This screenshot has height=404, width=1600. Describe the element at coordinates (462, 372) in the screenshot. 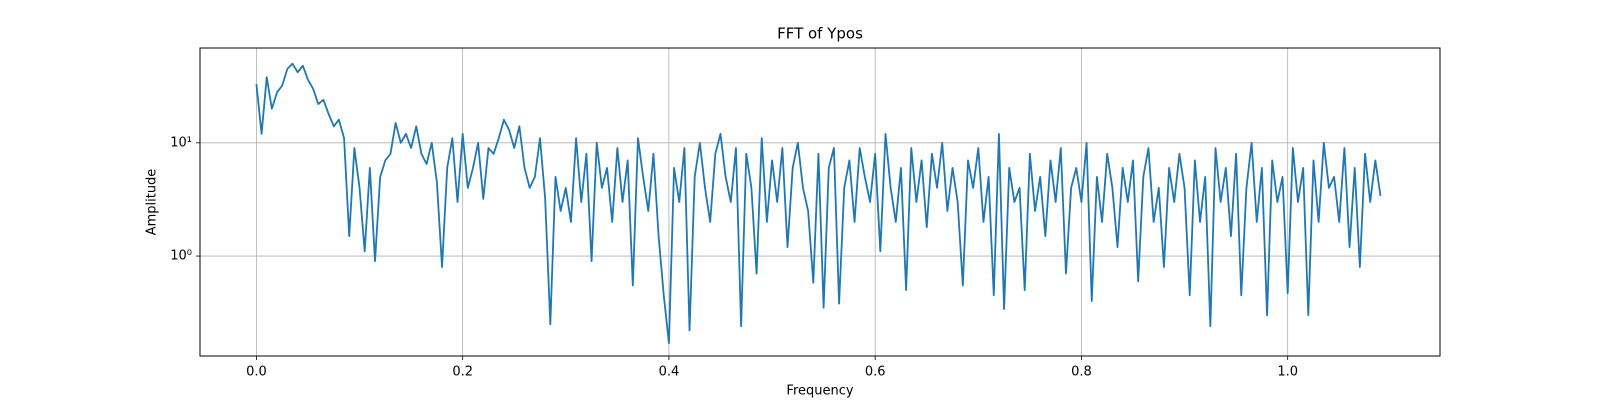

I see `x-tick-label: 0.2` at that location.